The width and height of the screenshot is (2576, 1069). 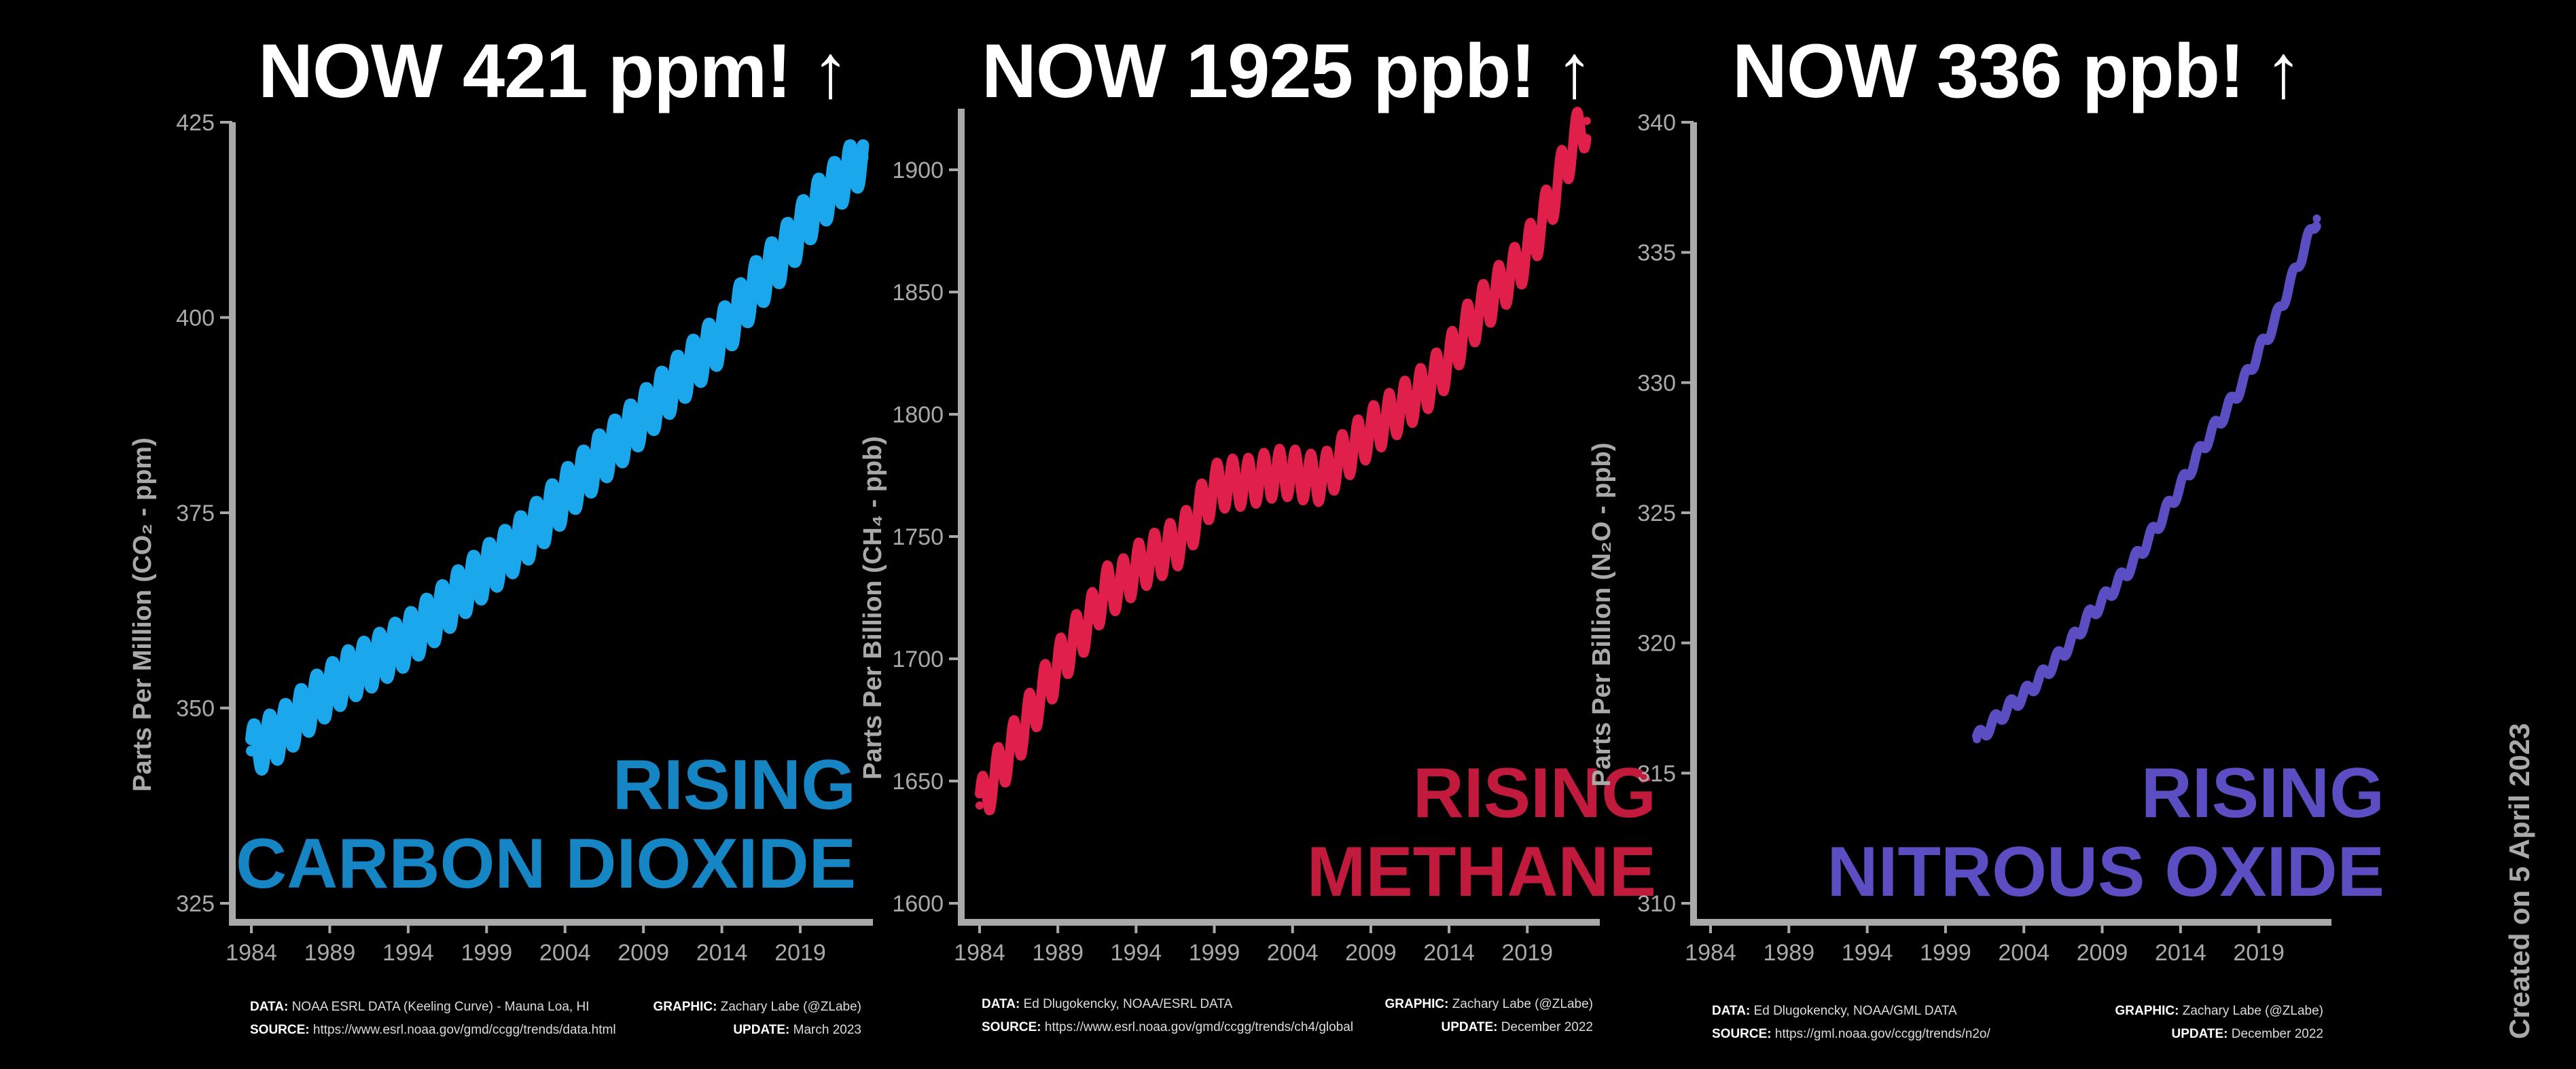 What do you see at coordinates (734, 786) in the screenshot?
I see `co2-rising-word: RISING` at bounding box center [734, 786].